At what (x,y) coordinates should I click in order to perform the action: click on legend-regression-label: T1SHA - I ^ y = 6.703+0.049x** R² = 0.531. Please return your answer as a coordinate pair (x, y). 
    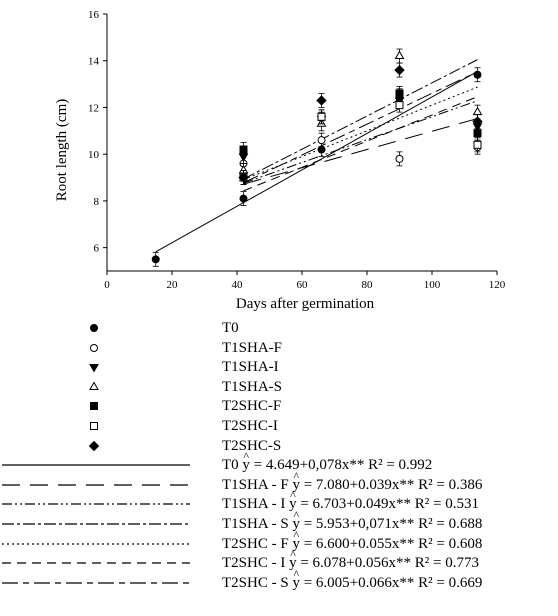
    Looking at the image, I should click on (350, 501).